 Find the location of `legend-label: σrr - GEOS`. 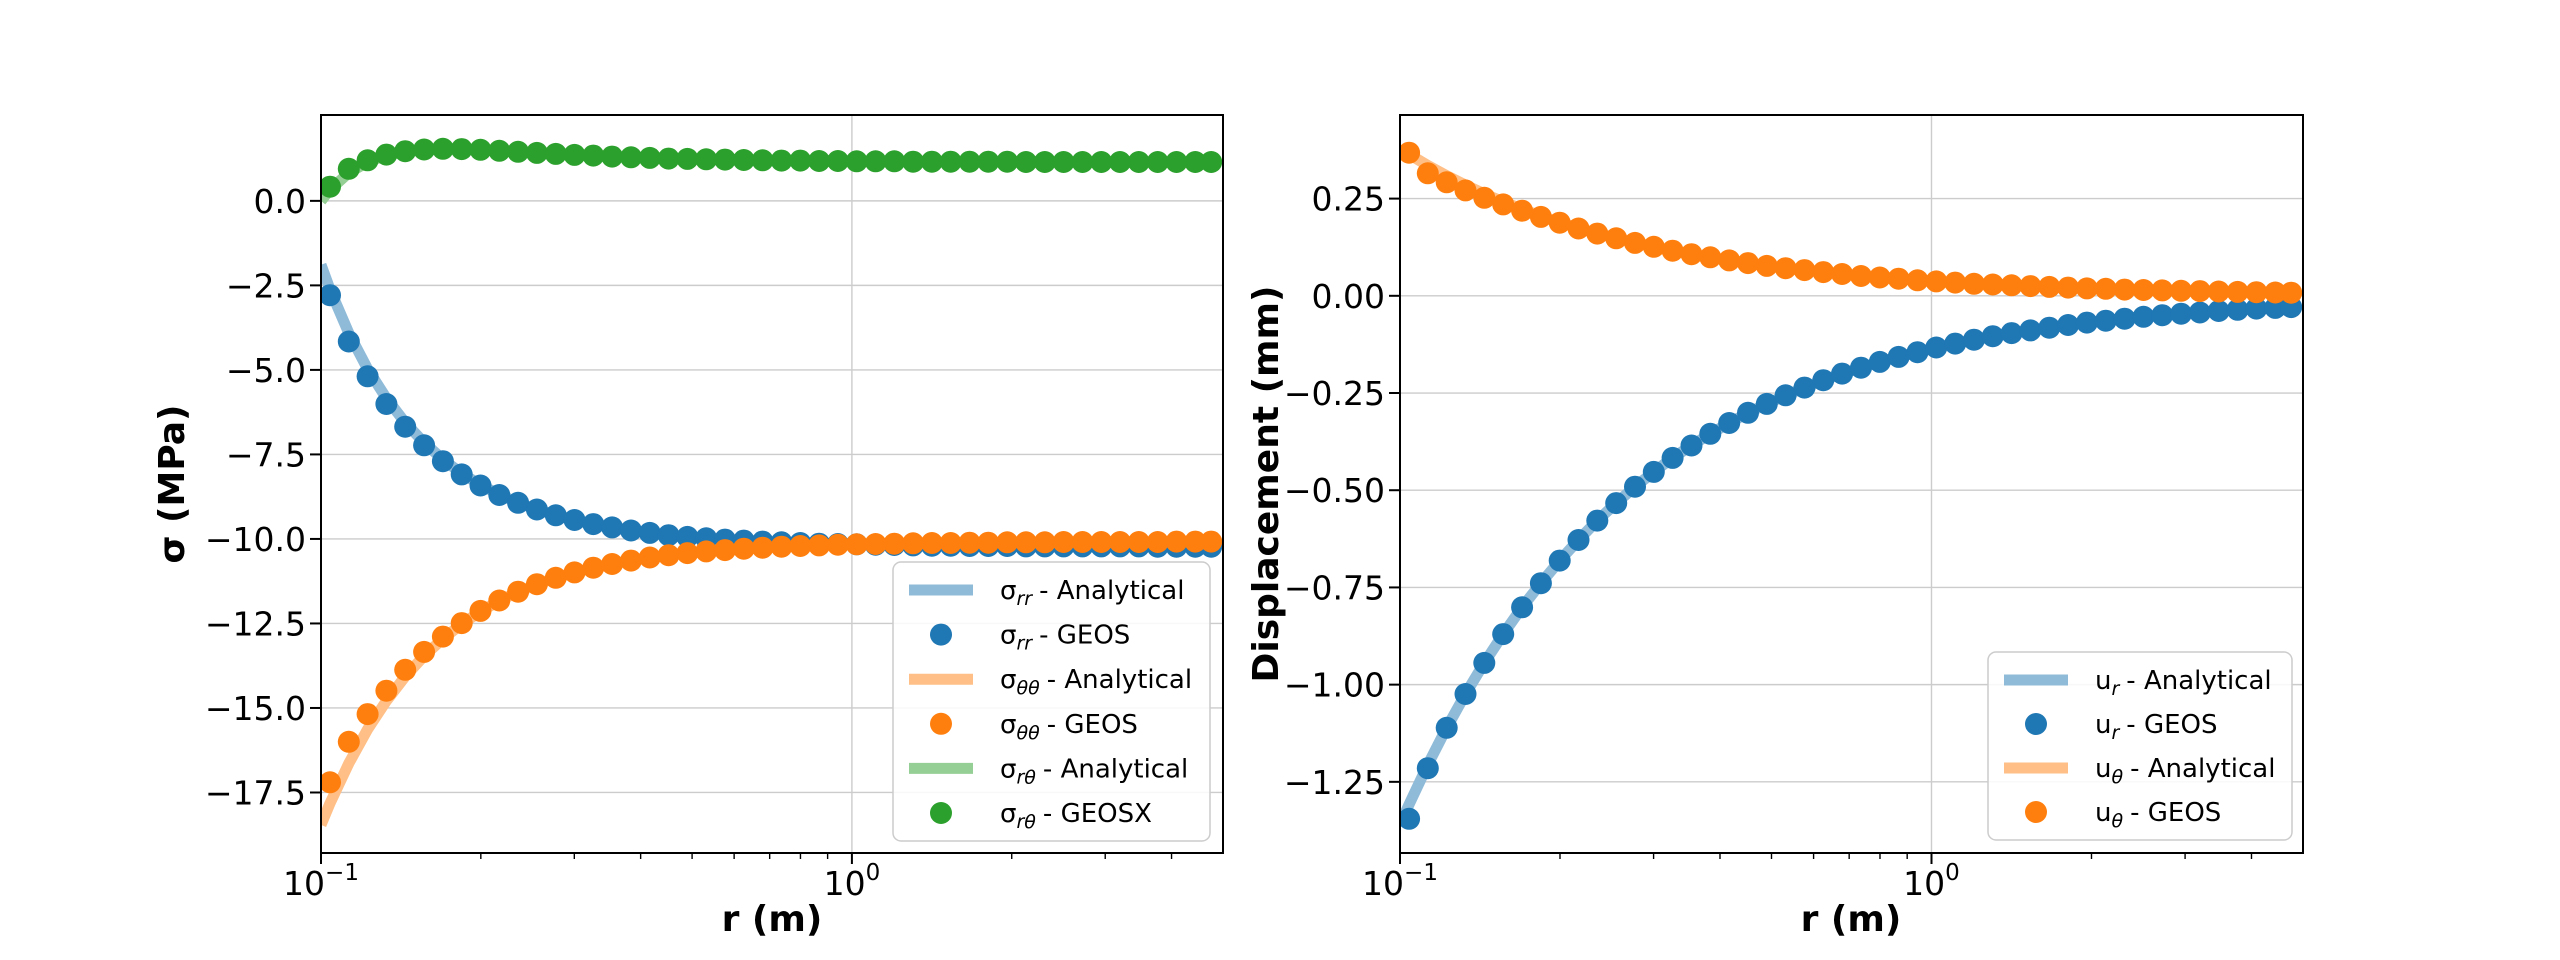

legend-label: σrr - GEOS is located at coordinates (1065, 638).